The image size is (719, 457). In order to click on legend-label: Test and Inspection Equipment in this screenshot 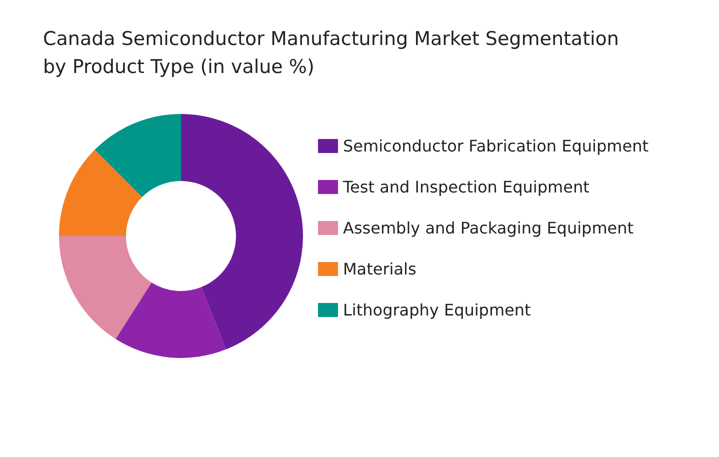, I will do `click(466, 187)`.